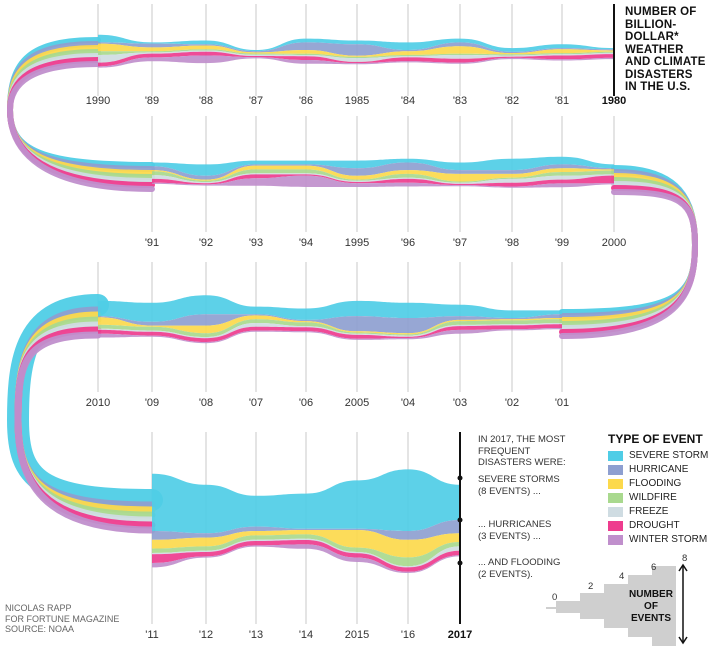 This screenshot has height=649, width=711. What do you see at coordinates (512, 243) in the screenshot?
I see `year-label: '98` at bounding box center [512, 243].